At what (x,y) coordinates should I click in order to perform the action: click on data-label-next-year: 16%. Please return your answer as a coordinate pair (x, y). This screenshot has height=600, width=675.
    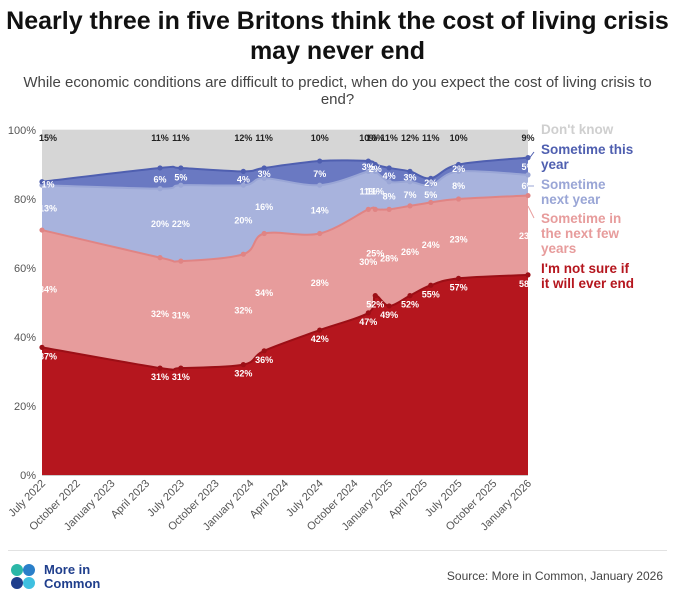
    Looking at the image, I should click on (264, 207).